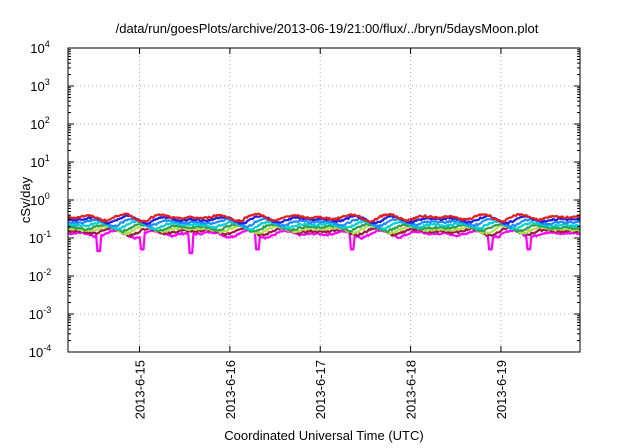 The height and width of the screenshot is (448, 640). I want to click on y-tick-exponent: -2, so click(47, 272).